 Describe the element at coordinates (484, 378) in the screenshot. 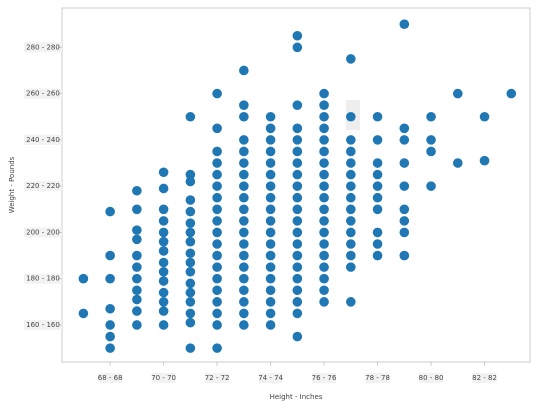

I see `x-tick-label: 82 - 82` at that location.